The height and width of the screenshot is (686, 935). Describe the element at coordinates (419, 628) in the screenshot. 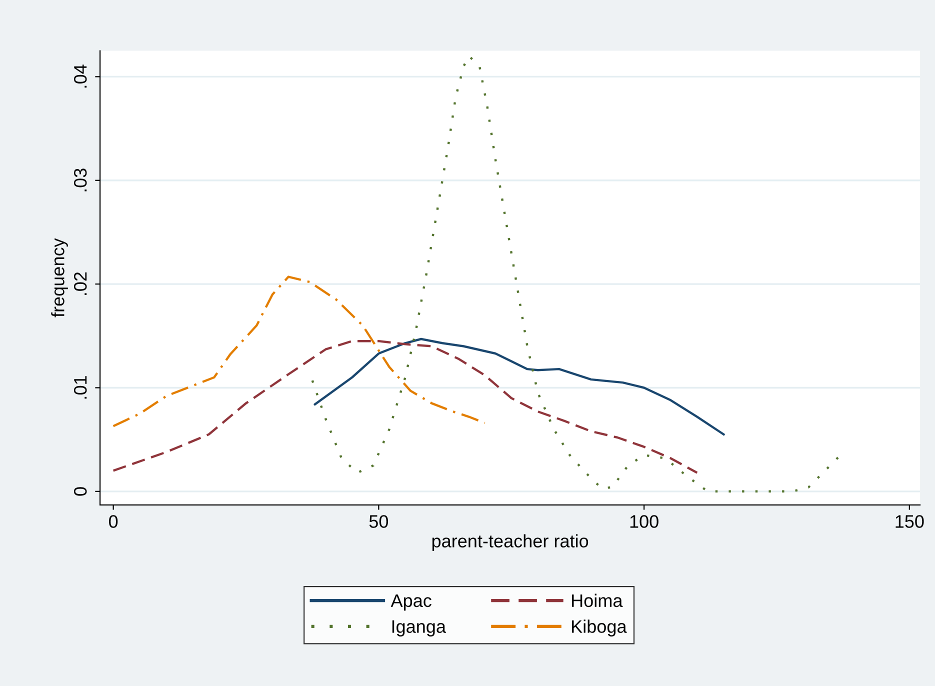

I see `legend-label: Iganga` at that location.